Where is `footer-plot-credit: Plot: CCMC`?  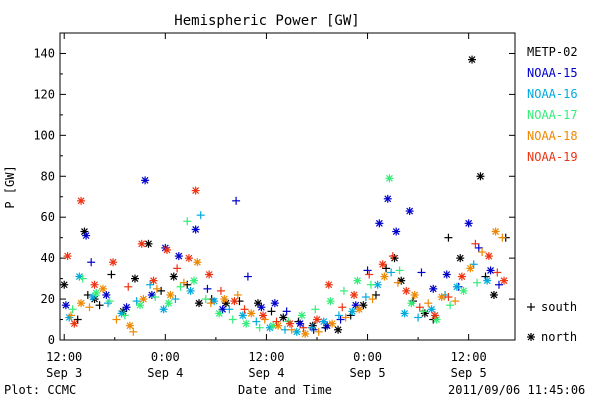
footer-plot-credit: Plot: CCMC is located at coordinates (40, 390).